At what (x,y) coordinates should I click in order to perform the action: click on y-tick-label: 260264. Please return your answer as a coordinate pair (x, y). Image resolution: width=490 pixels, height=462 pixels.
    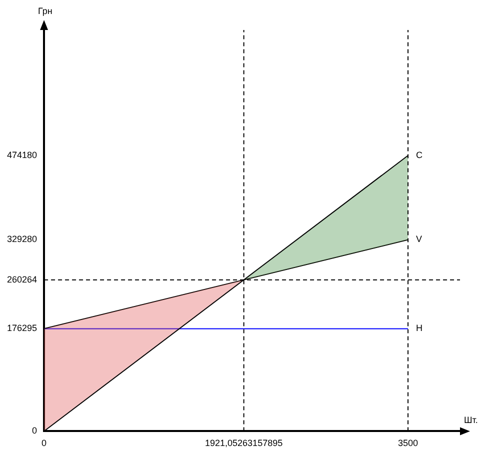
    Looking at the image, I should click on (22, 279).